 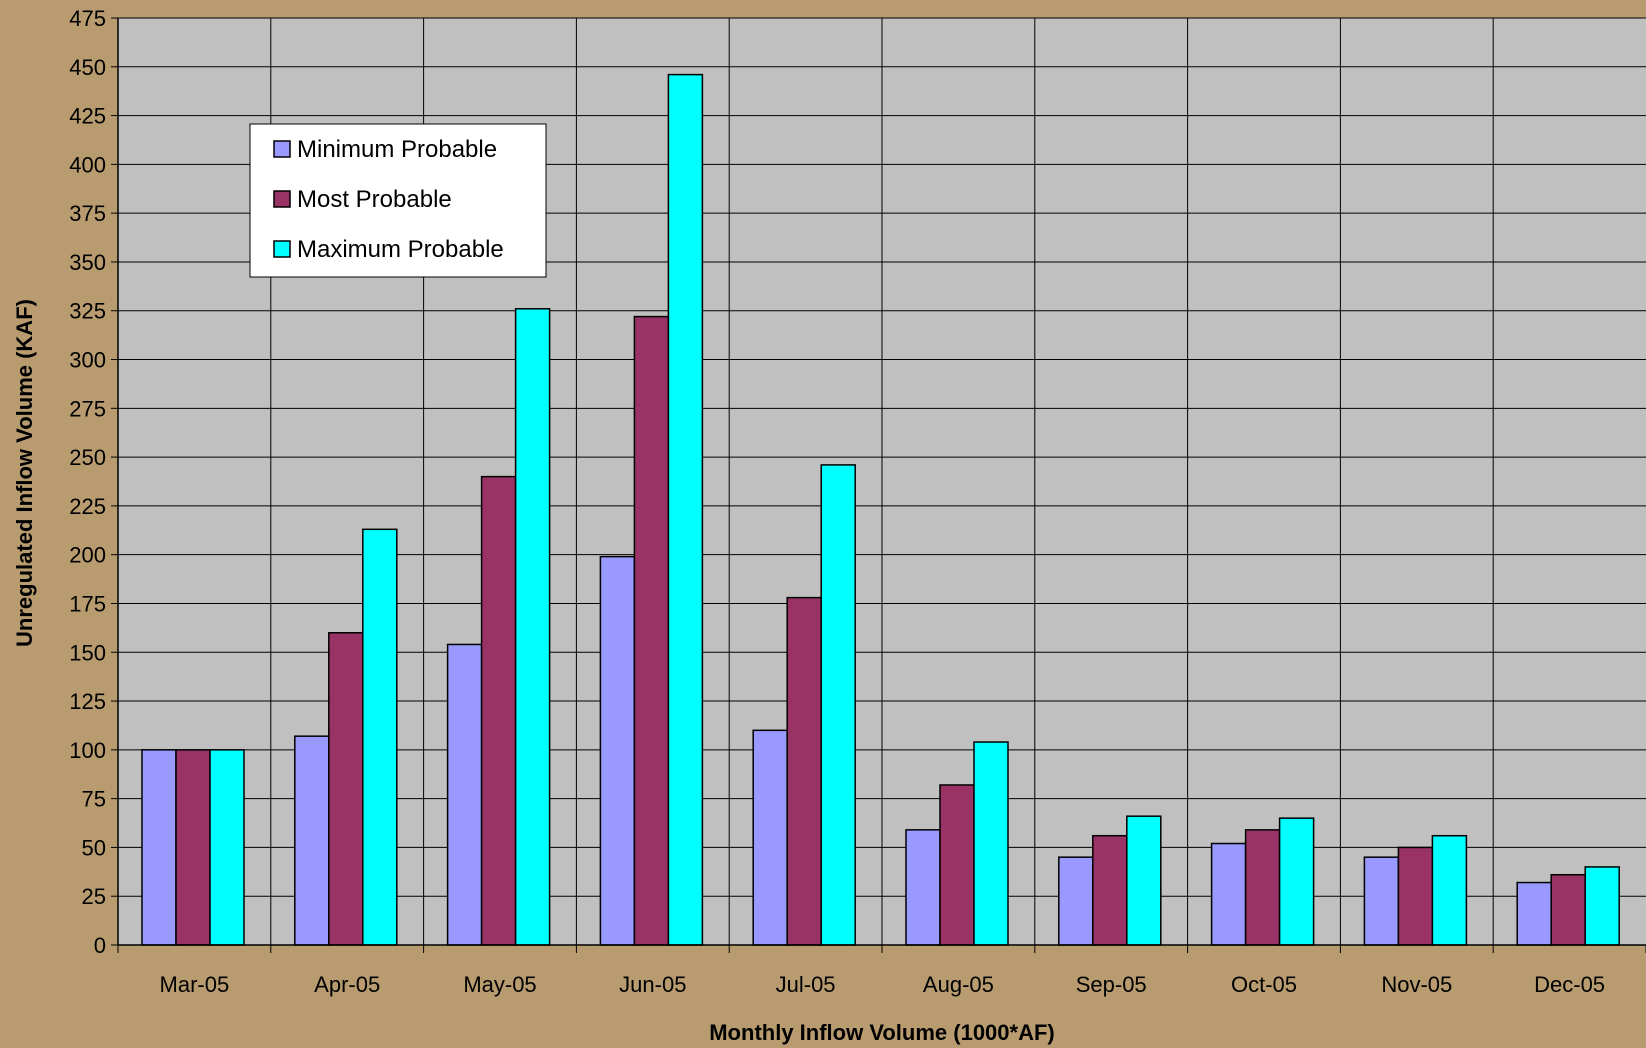 What do you see at coordinates (87, 701) in the screenshot?
I see `y-tick-label: 125` at bounding box center [87, 701].